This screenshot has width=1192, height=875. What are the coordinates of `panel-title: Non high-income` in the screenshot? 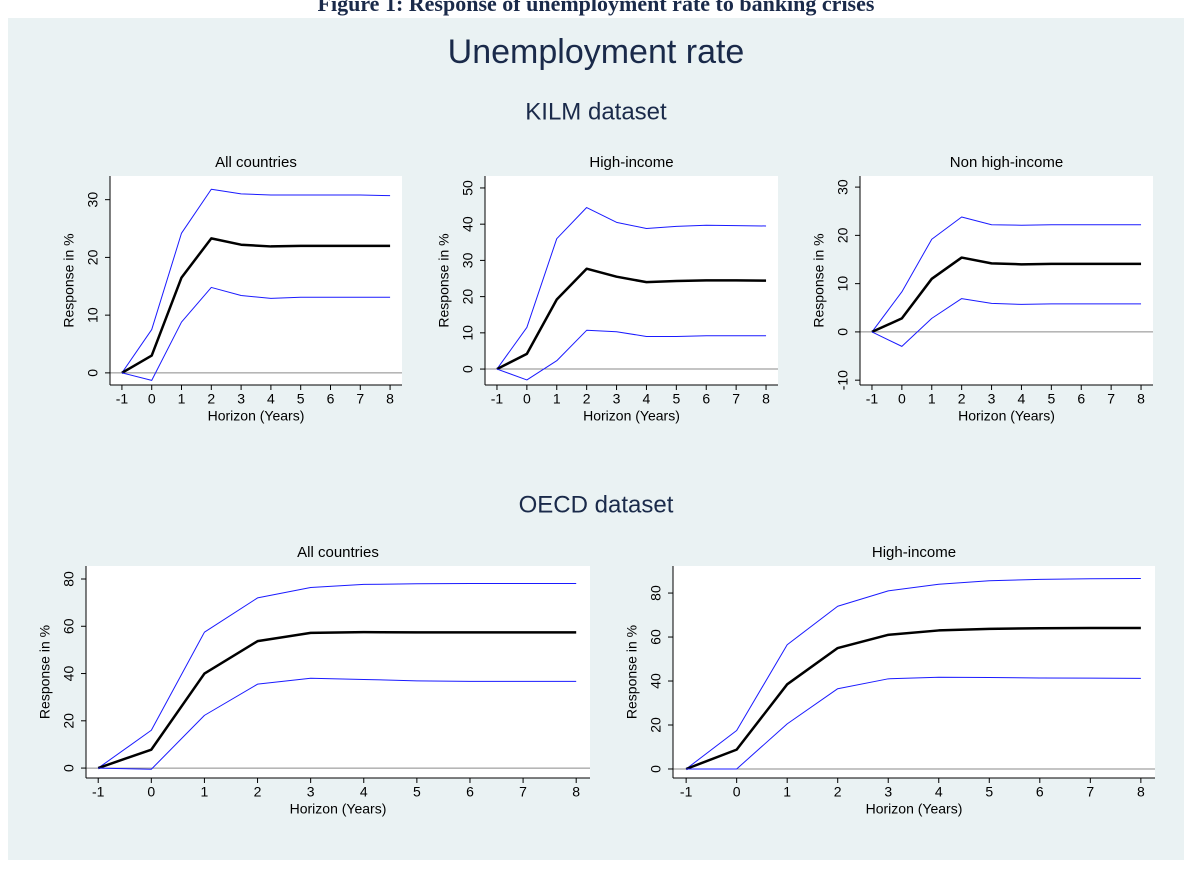 It's located at (1006, 162).